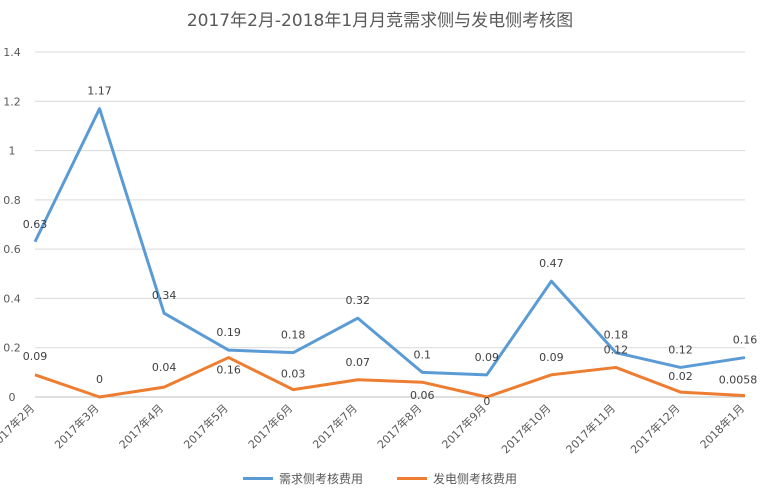 Image resolution: width=760 pixels, height=500 pixels. What do you see at coordinates (99, 91) in the screenshot?
I see `data-label: 1.17` at bounding box center [99, 91].